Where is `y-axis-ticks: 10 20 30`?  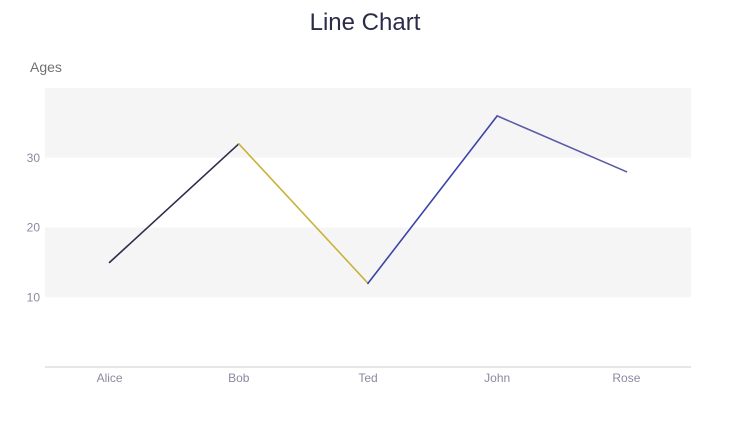
y-axis-ticks: 10 20 30 is located at coordinates (34, 228).